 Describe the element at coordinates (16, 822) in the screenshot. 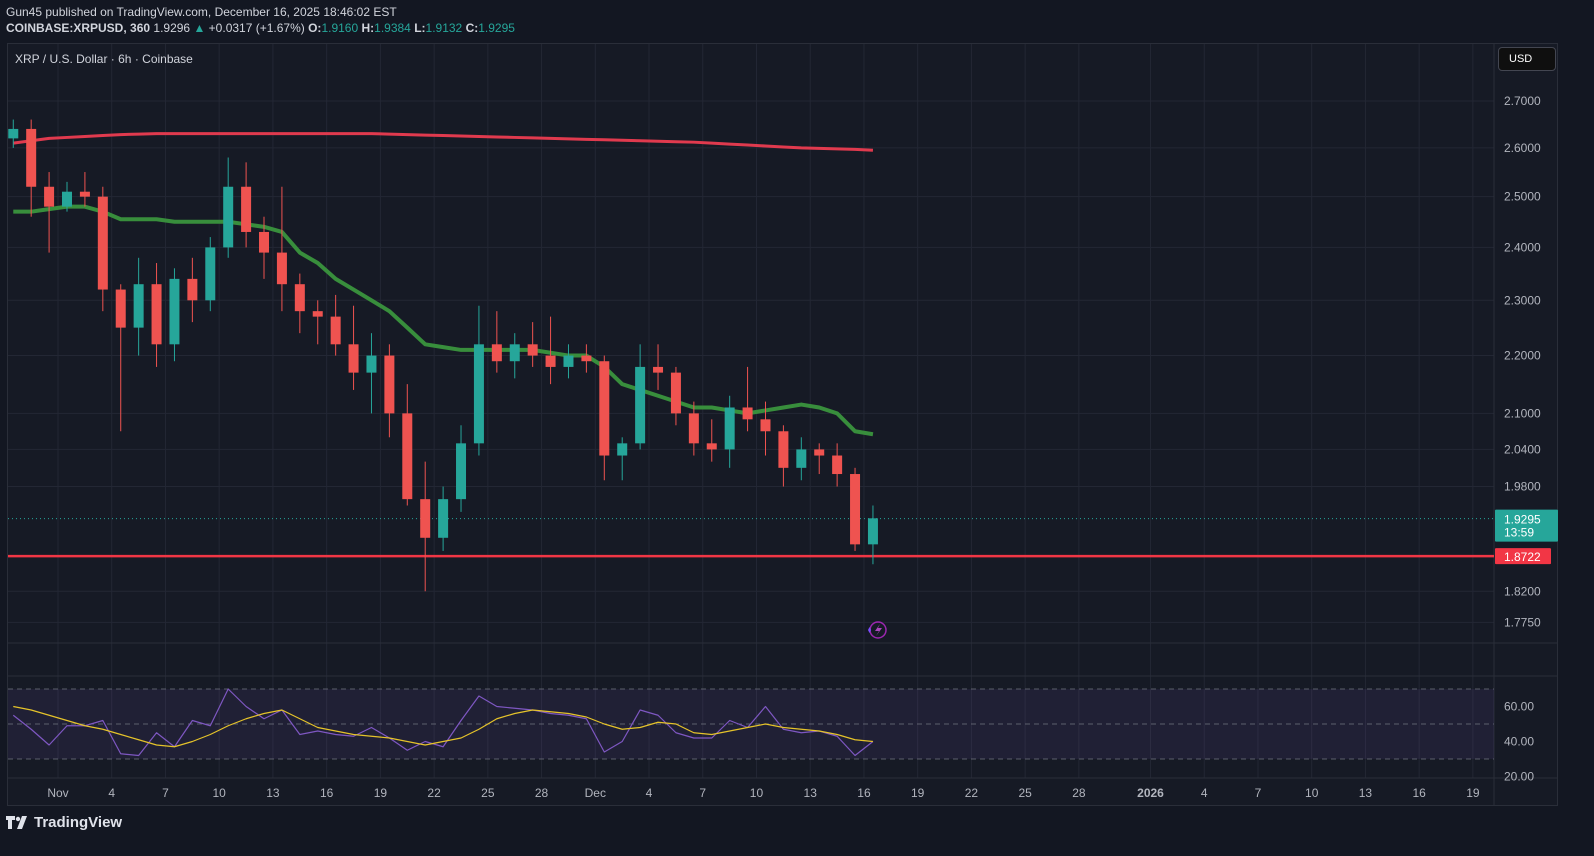

I see `tradingview-logo-icon` at that location.